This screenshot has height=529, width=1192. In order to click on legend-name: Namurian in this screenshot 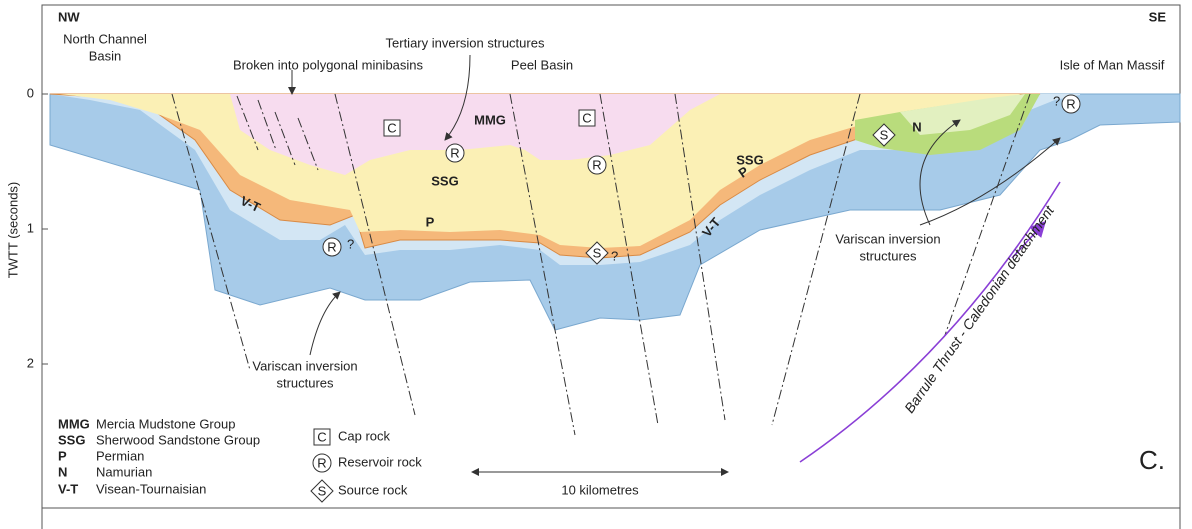, I will do `click(124, 471)`.